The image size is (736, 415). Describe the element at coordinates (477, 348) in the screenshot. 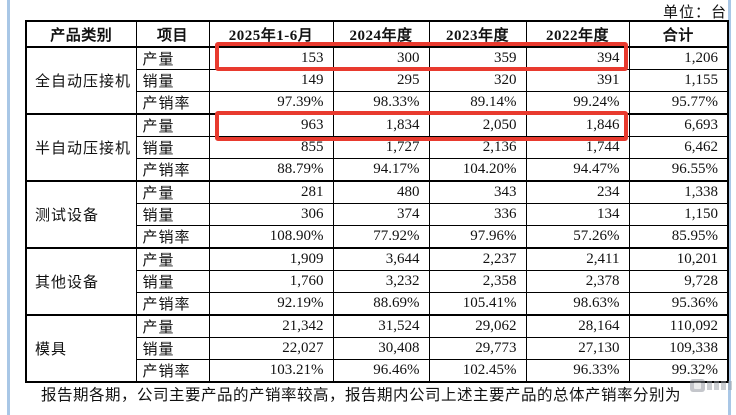

I see `value-cell: 29,773` at that location.